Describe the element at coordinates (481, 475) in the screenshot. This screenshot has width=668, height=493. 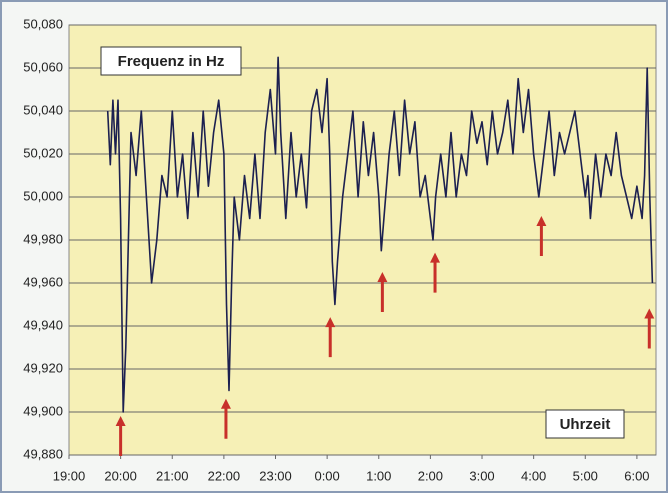
I see `x-tick-label: 3:00` at that location.